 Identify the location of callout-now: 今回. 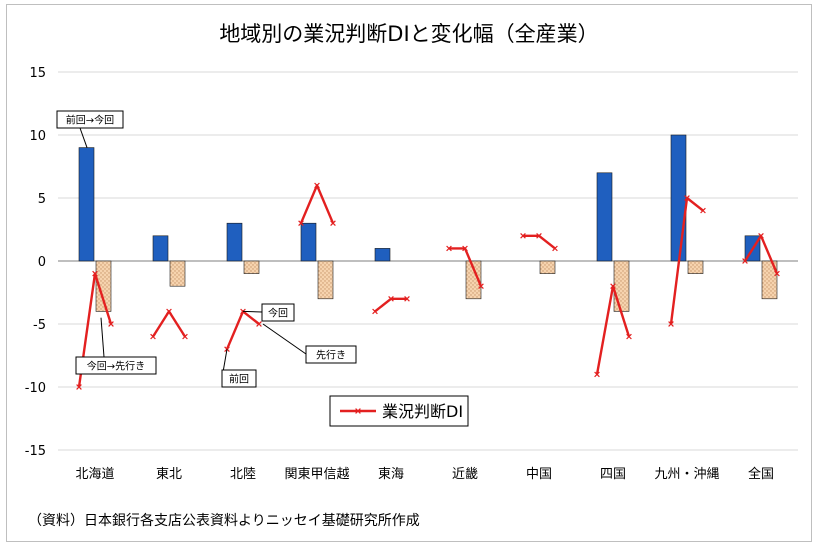
(278, 313).